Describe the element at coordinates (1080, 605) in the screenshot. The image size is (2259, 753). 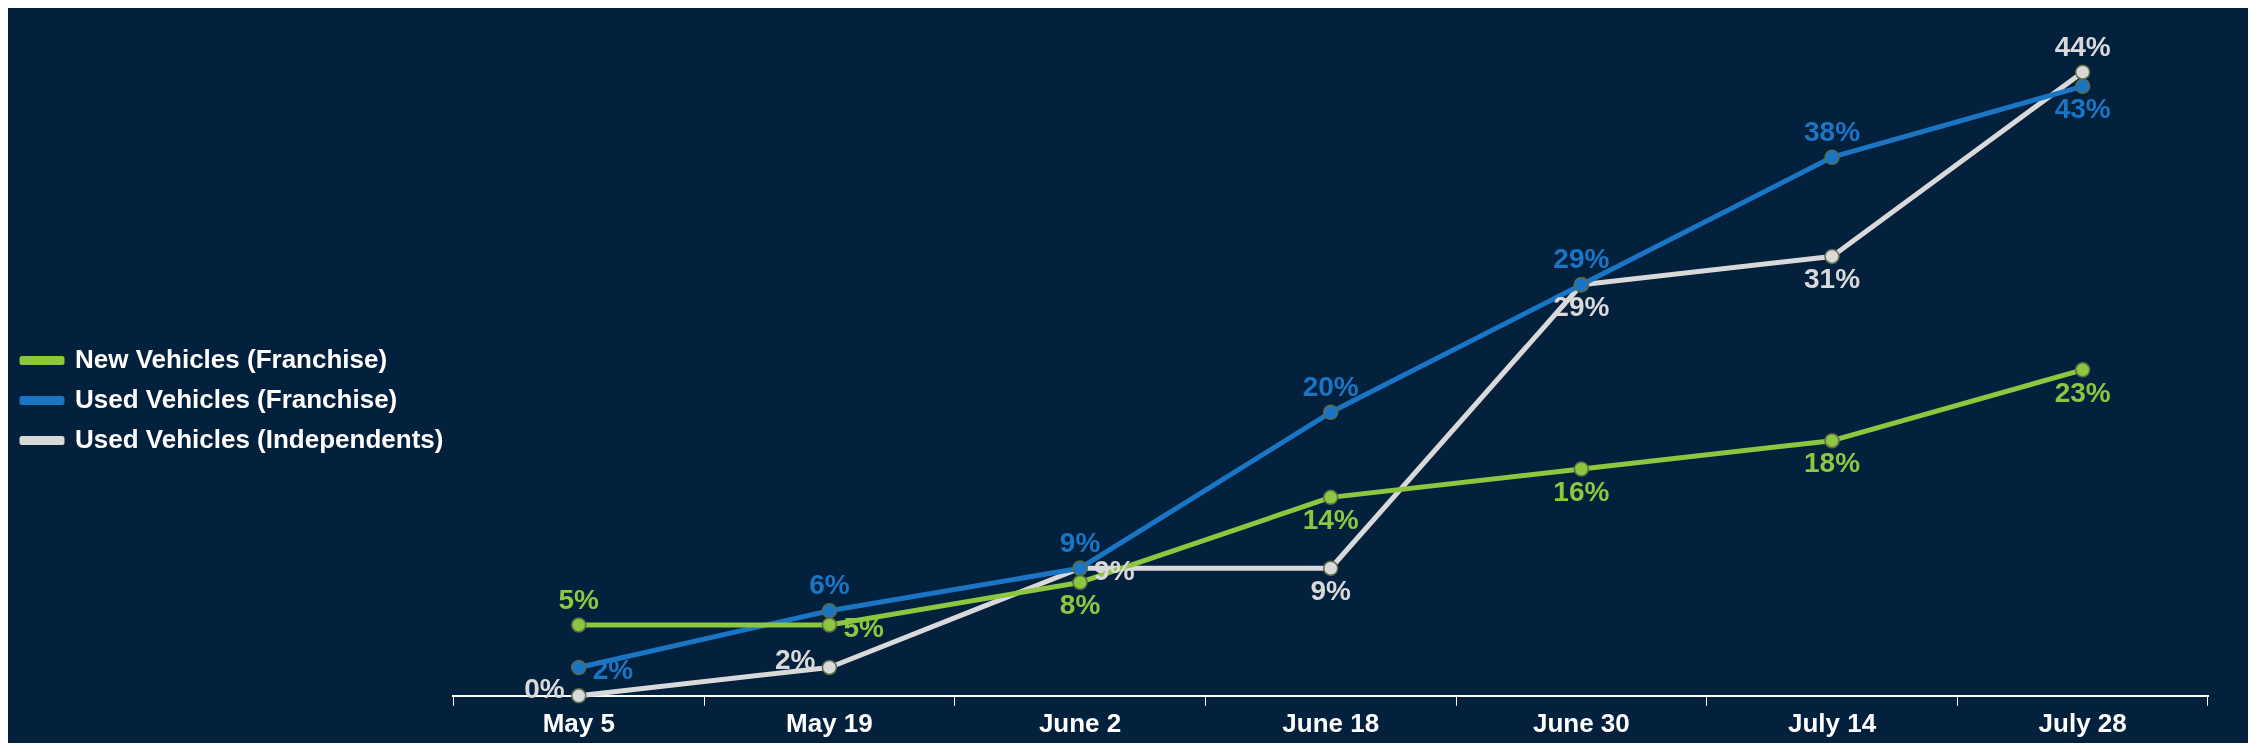
I see `data-label: 8%` at that location.